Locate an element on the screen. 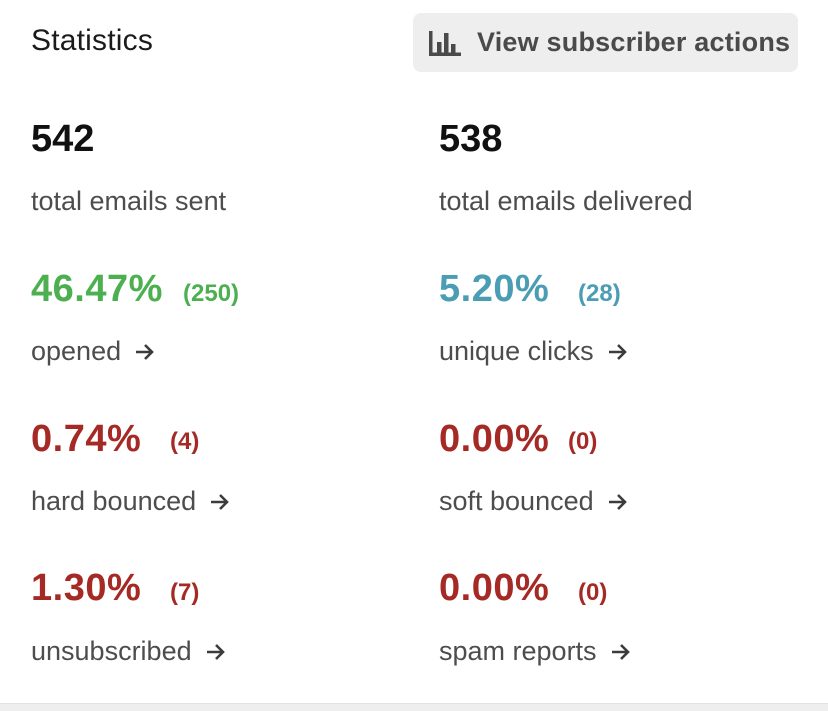 The width and height of the screenshot is (828, 711). unsubscribed-link: unsubscribed is located at coordinates (128, 651).